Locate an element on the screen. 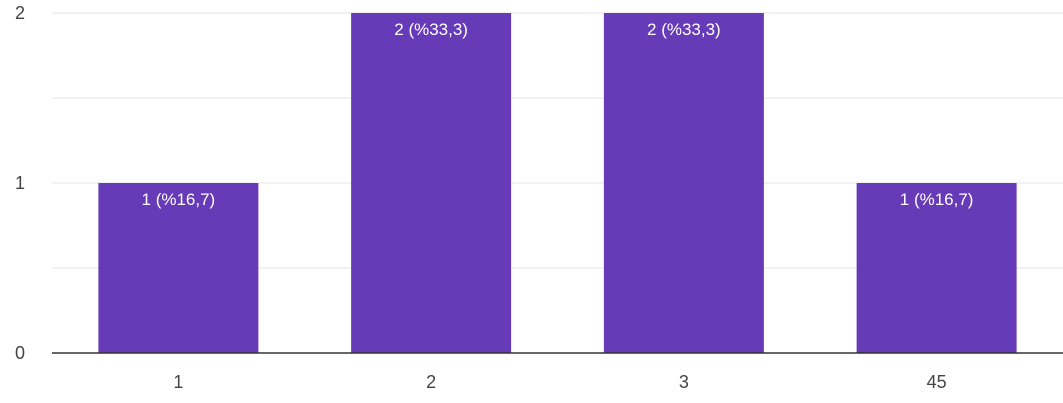 This screenshot has width=1063, height=403. x-tick-label: 1 is located at coordinates (178, 382).